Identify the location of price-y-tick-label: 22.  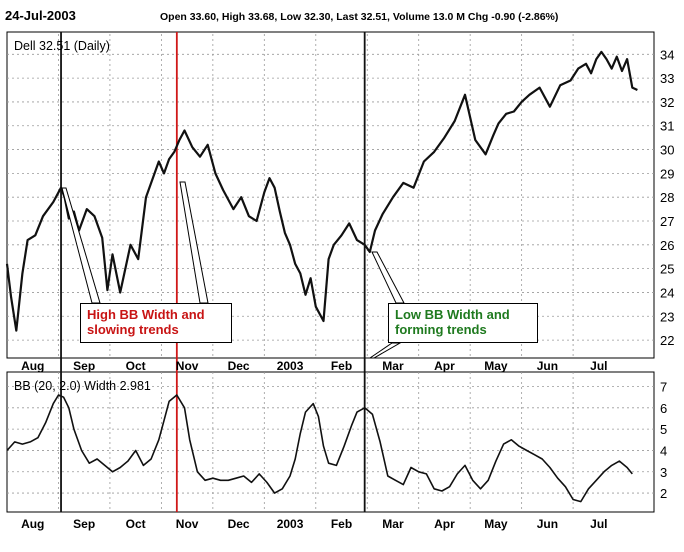
(667, 340).